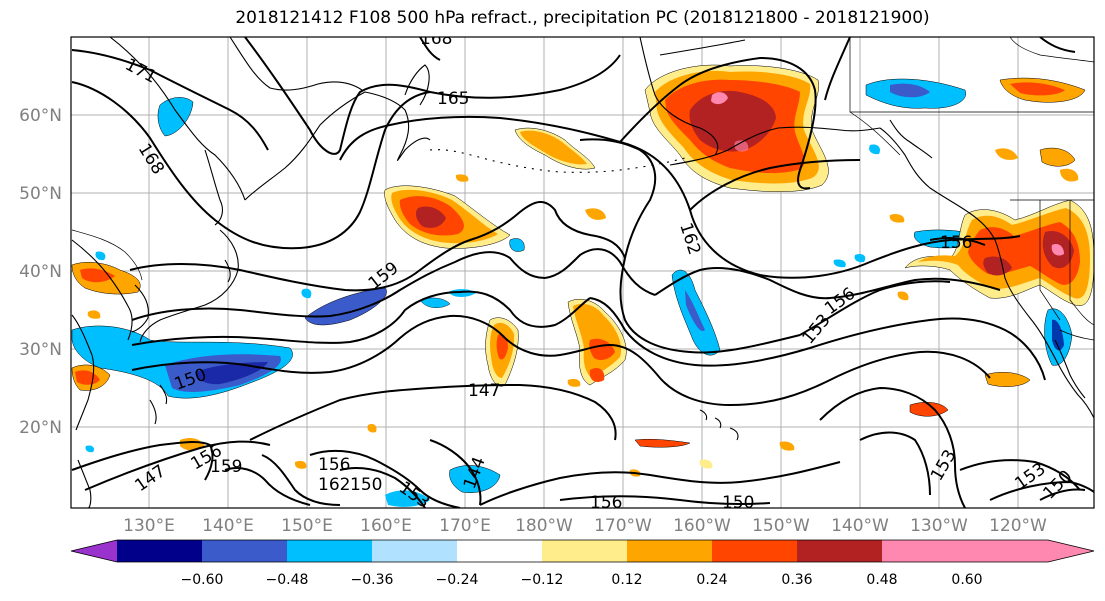 This screenshot has height=601, width=1105. Describe the element at coordinates (202, 580) in the screenshot. I see `colorbar-tick: −0.60` at that location.